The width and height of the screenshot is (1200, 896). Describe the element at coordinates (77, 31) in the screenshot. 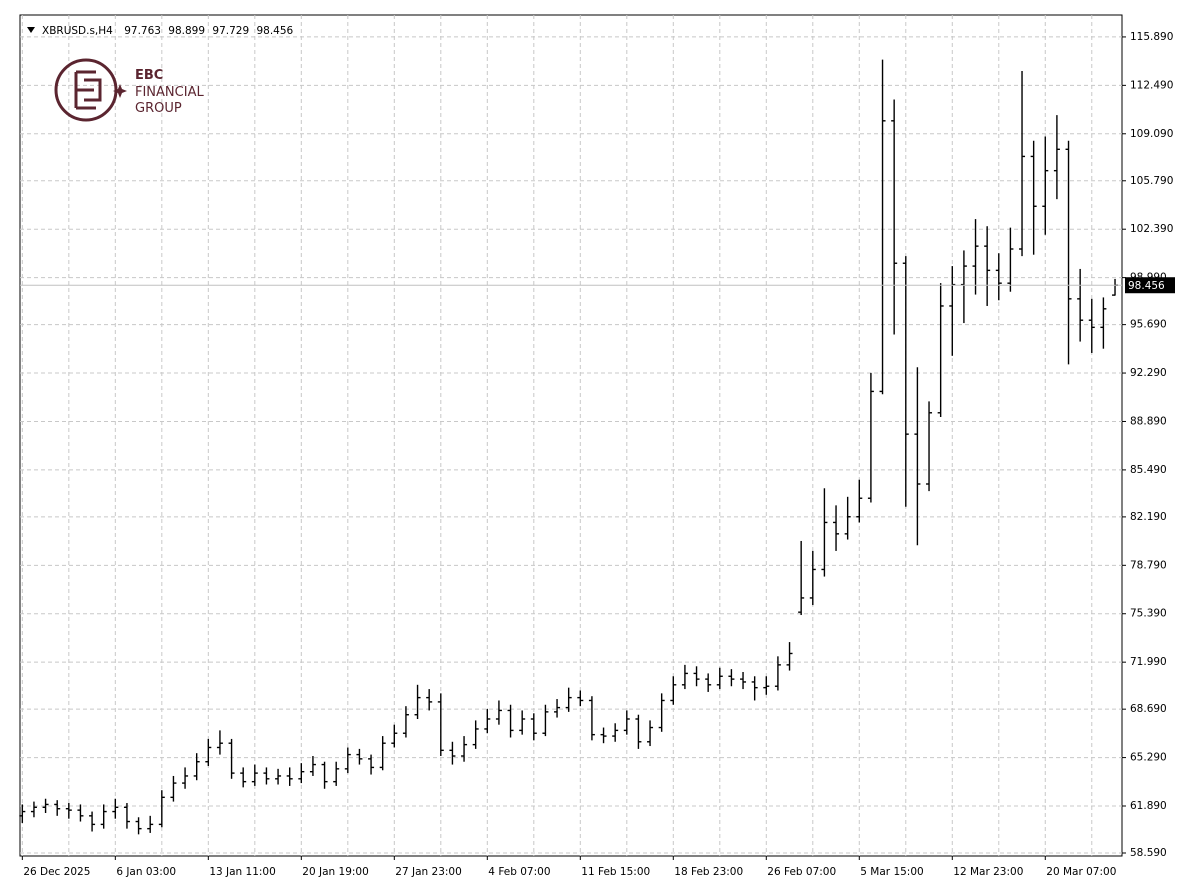

I see `symbol: XBRUSD.s,H4` at that location.